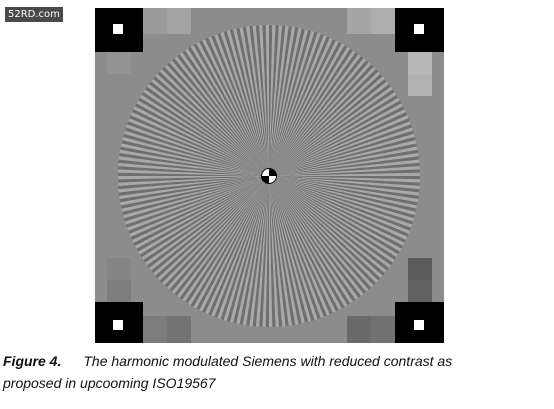  What do you see at coordinates (119, 30) in the screenshot?
I see `corner-marker-top-left` at bounding box center [119, 30].